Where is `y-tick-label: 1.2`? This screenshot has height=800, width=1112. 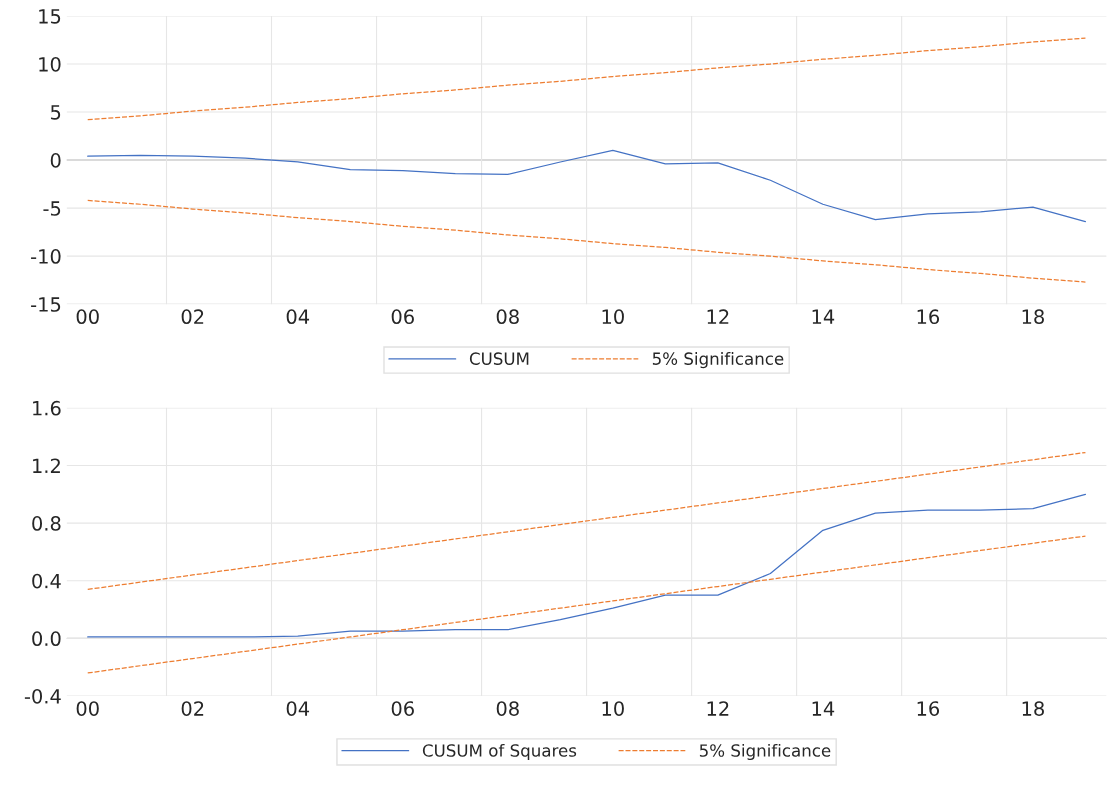
y-tick-label: 1.2 is located at coordinates (46, 465).